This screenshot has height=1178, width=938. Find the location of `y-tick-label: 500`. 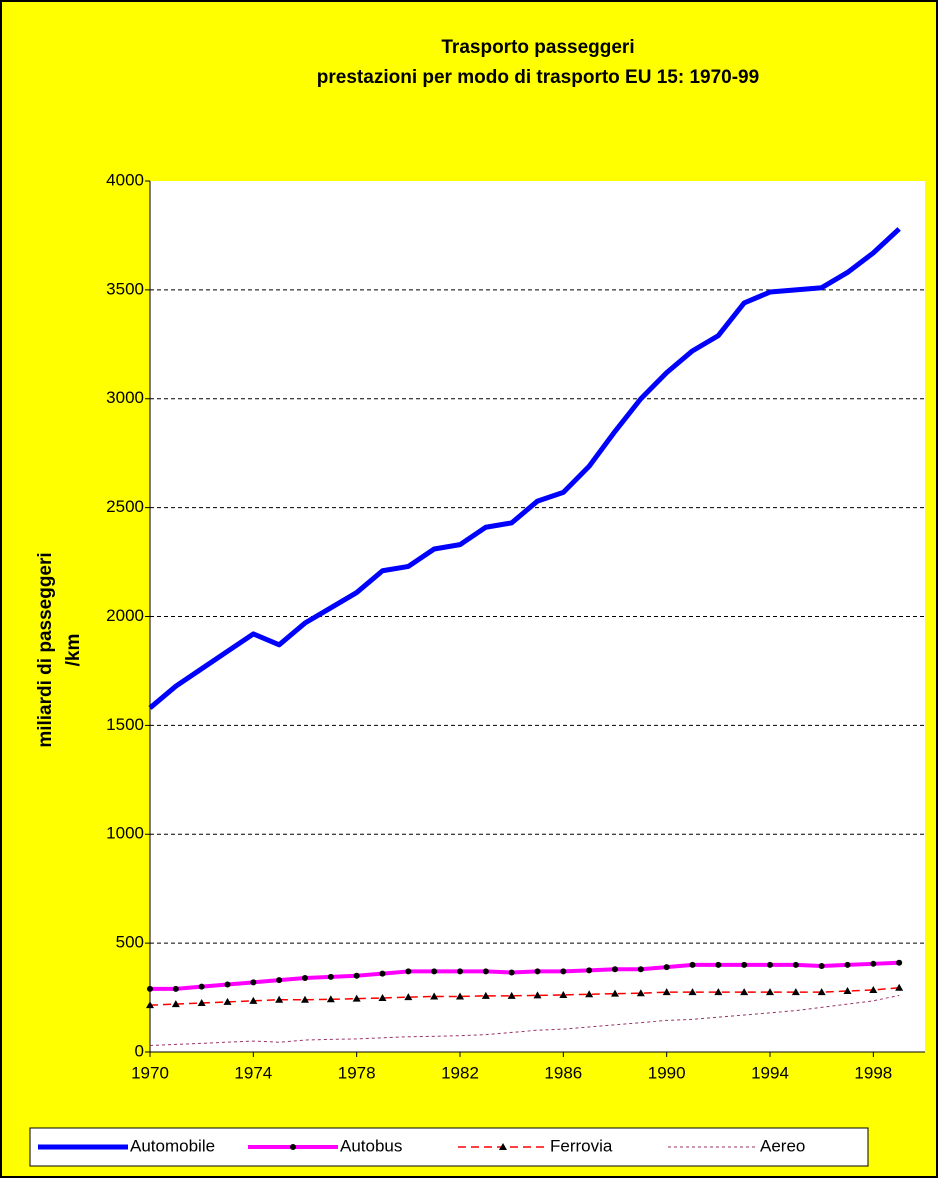

y-tick-label: 500 is located at coordinates (130, 942).